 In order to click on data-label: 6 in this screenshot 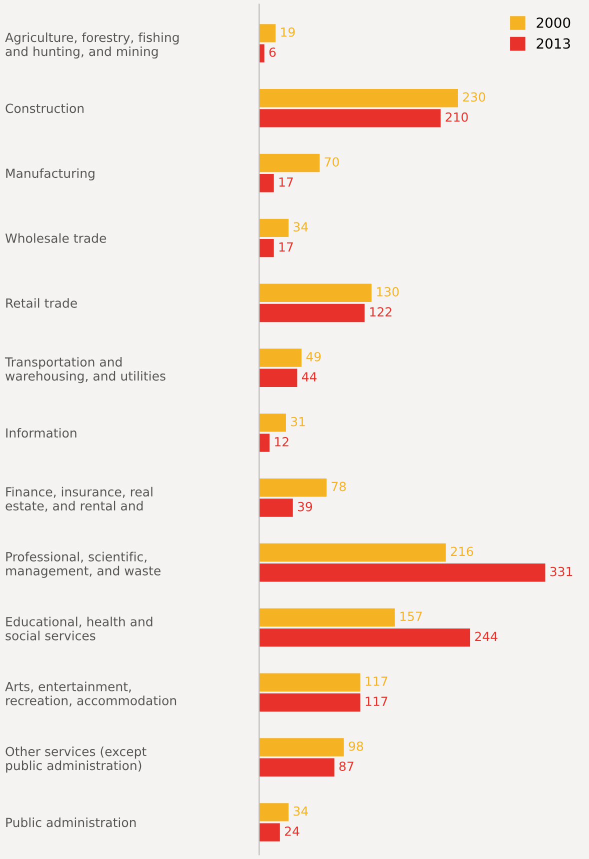, I will do `click(272, 52)`.